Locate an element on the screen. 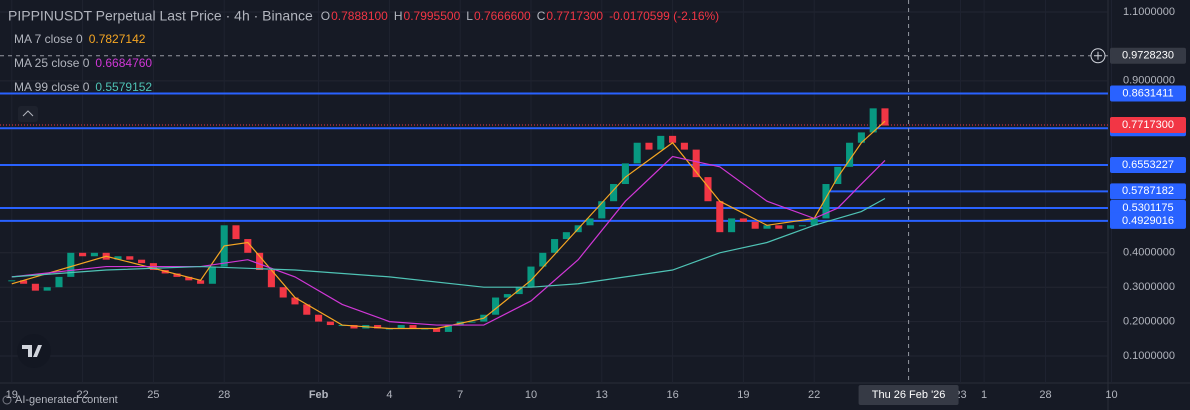 The height and width of the screenshot is (410, 1190). x-tick-label: 13 is located at coordinates (602, 395).